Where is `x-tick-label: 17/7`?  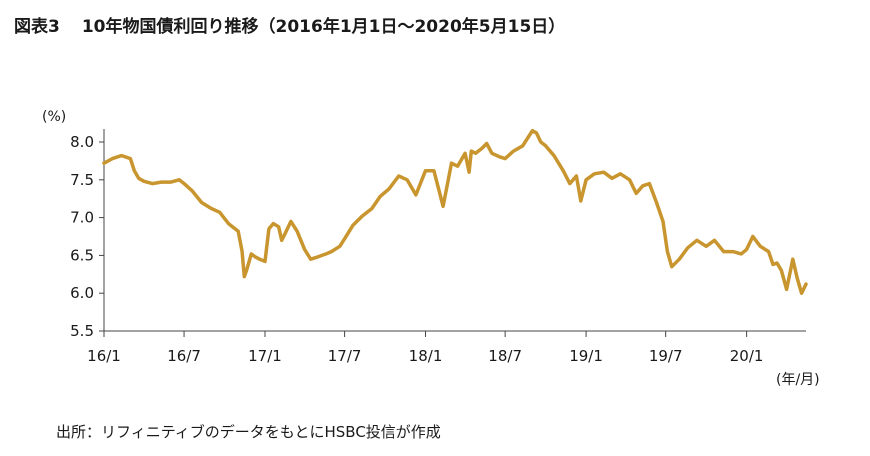 x-tick-label: 17/7 is located at coordinates (345, 356).